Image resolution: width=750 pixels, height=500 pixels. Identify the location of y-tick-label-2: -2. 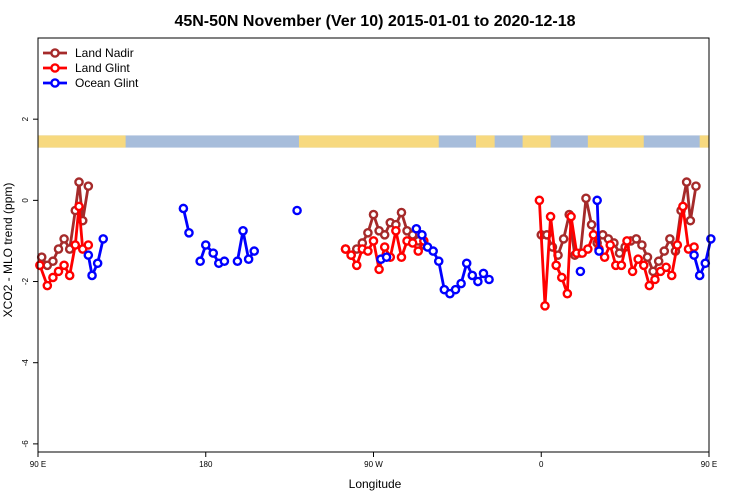
(25, 281).